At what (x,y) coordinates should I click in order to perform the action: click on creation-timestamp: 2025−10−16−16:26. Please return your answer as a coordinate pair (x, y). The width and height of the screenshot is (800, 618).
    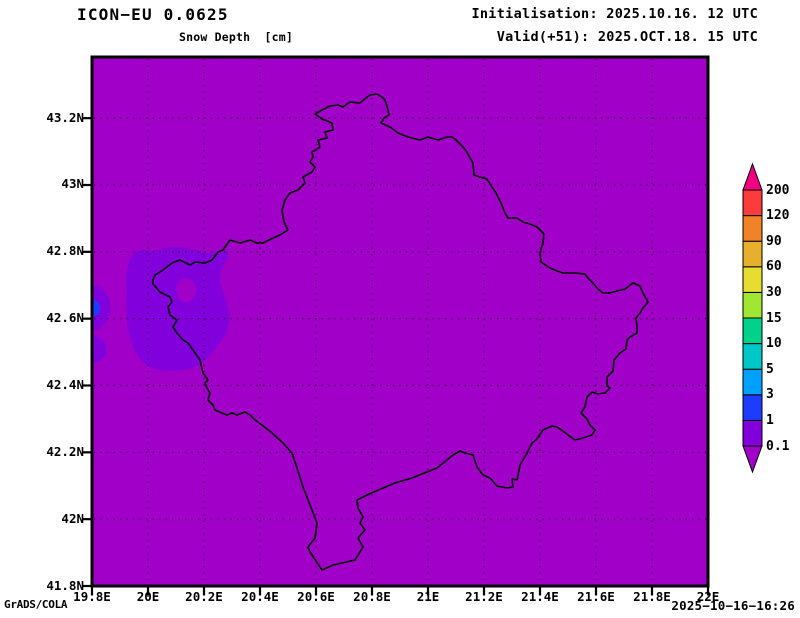
    Looking at the image, I should click on (733, 605).